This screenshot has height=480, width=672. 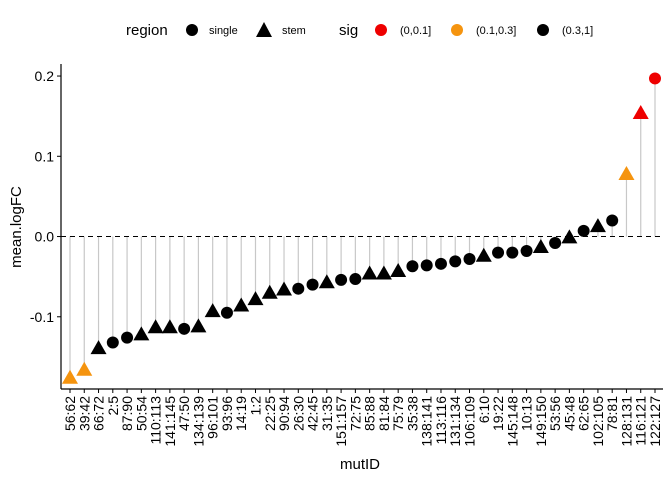 I want to click on x-tick-label: 138:141, so click(x=427, y=421).